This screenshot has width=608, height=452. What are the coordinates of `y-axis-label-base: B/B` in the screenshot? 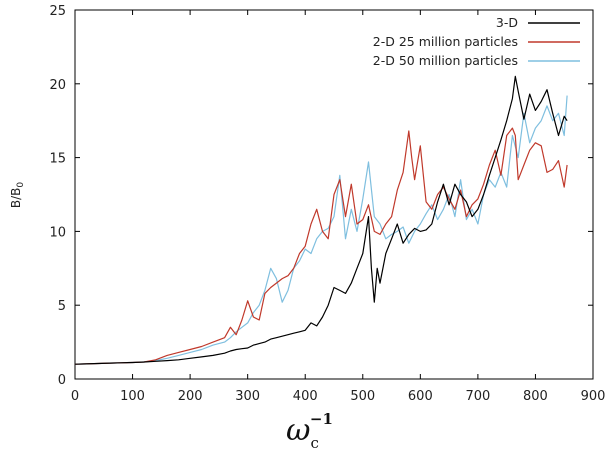 It's located at (16, 198).